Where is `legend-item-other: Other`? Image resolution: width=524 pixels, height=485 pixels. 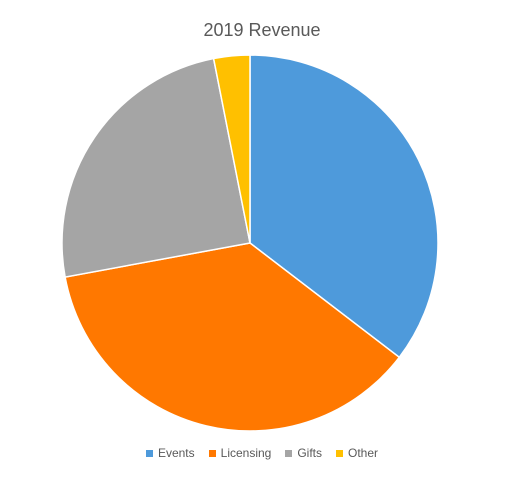
legend-item-other: Other is located at coordinates (357, 453).